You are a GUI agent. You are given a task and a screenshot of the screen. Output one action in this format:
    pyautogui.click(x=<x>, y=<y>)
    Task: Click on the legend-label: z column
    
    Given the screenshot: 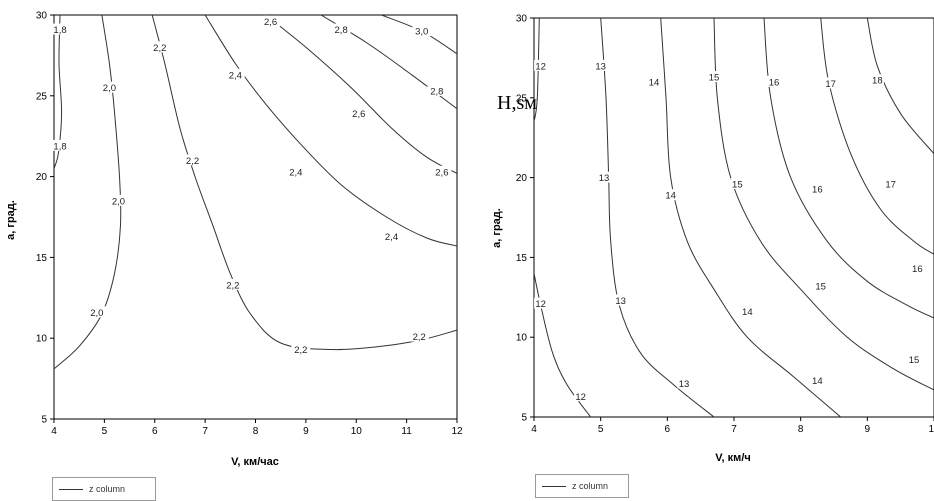 What is the action you would take?
    pyautogui.click(x=590, y=486)
    